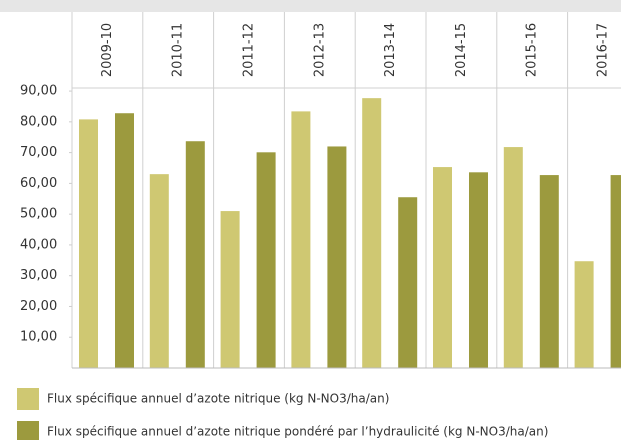 The height and width of the screenshot is (440, 621). What do you see at coordinates (390, 50) in the screenshot?
I see `x-tick-label: 2013-14` at bounding box center [390, 50].